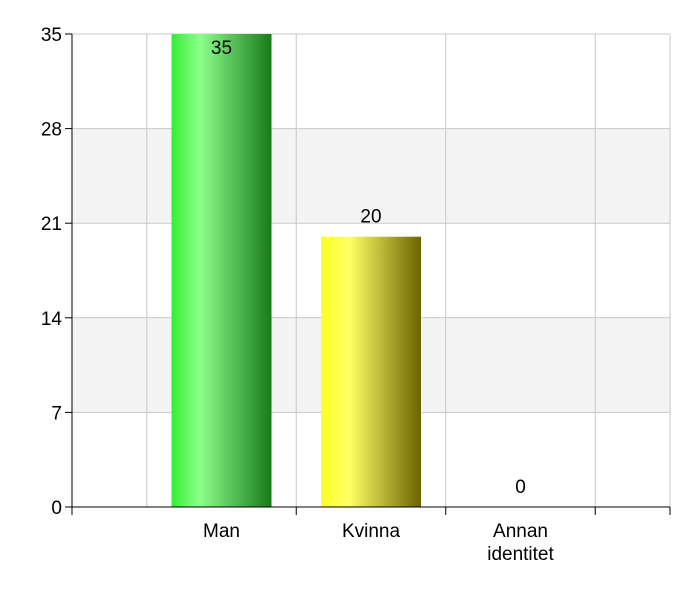  I want to click on data-label: 20, so click(370, 217).